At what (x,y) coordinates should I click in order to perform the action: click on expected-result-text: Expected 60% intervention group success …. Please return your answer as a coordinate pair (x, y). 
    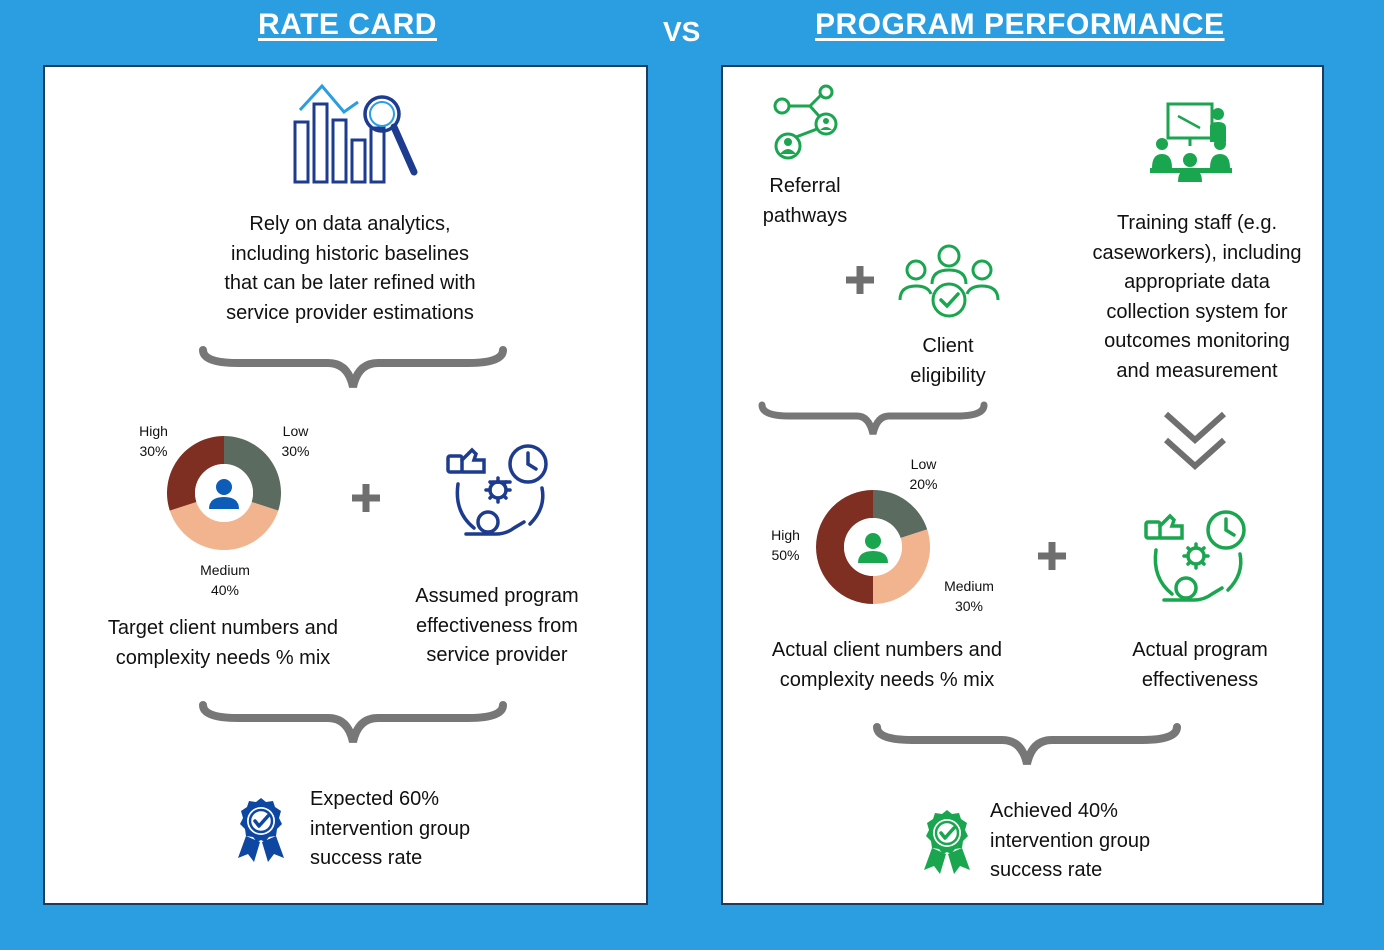
    Looking at the image, I should click on (390, 828).